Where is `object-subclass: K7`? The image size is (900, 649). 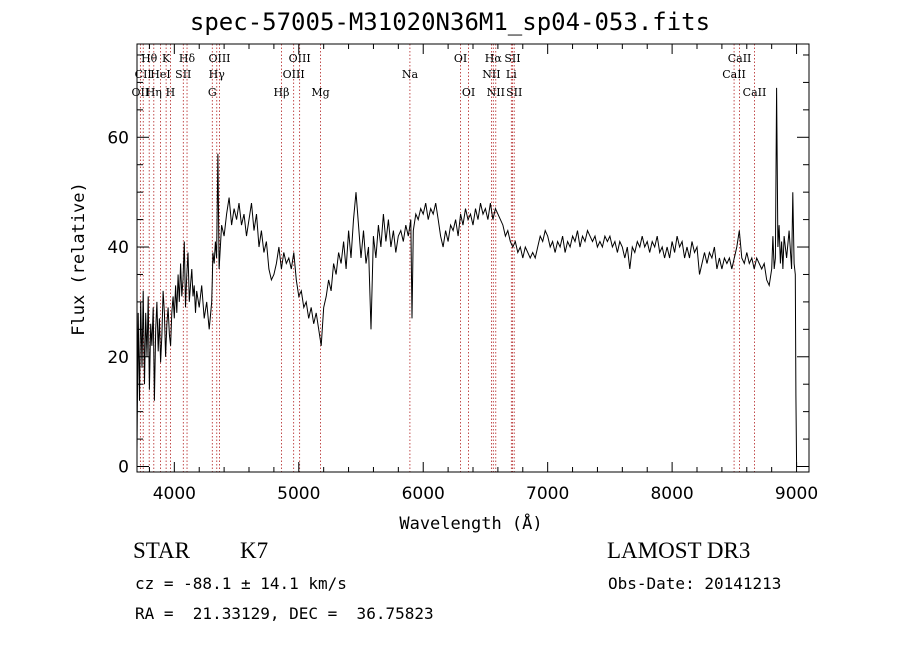 object-subclass: K7 is located at coordinates (254, 550).